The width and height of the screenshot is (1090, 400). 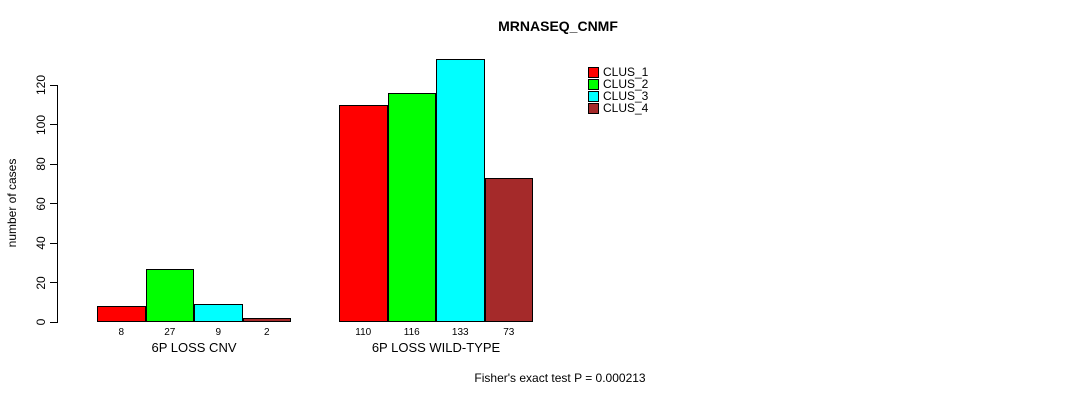 What do you see at coordinates (41, 203) in the screenshot?
I see `y-tick-label: 60` at bounding box center [41, 203].